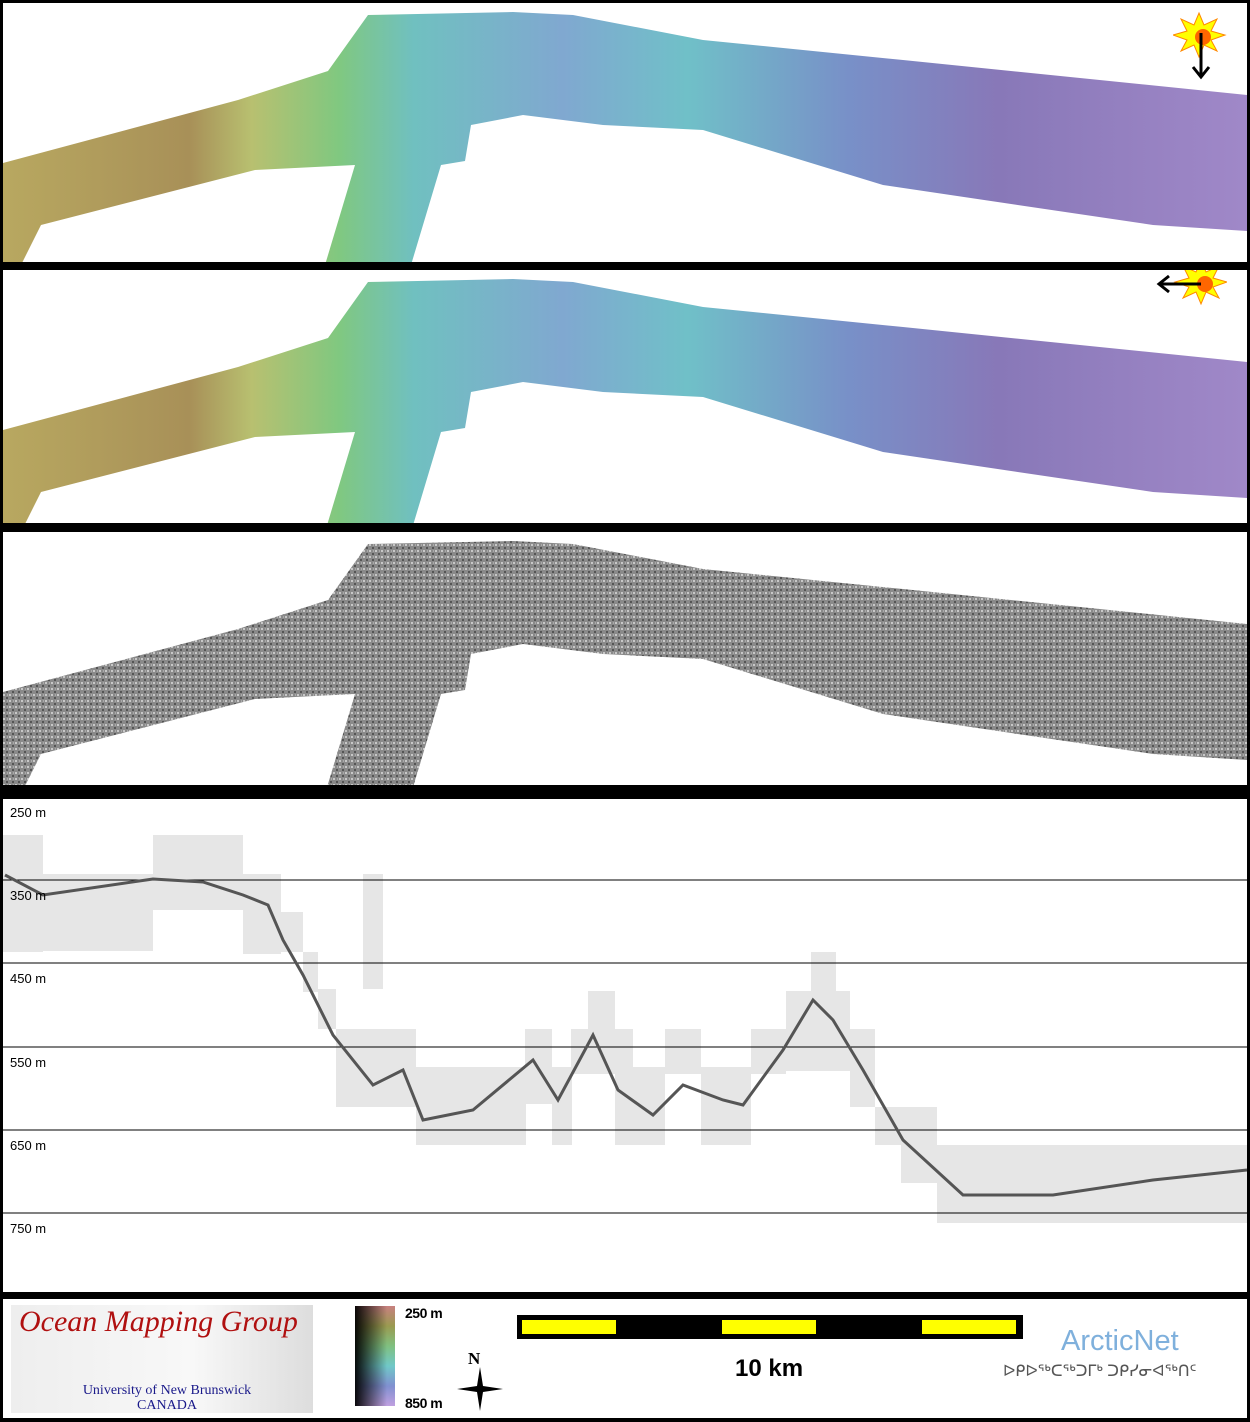 This screenshot has height=1422, width=1250. What do you see at coordinates (375, 1356) in the screenshot?
I see `depth-colorbar` at bounding box center [375, 1356].